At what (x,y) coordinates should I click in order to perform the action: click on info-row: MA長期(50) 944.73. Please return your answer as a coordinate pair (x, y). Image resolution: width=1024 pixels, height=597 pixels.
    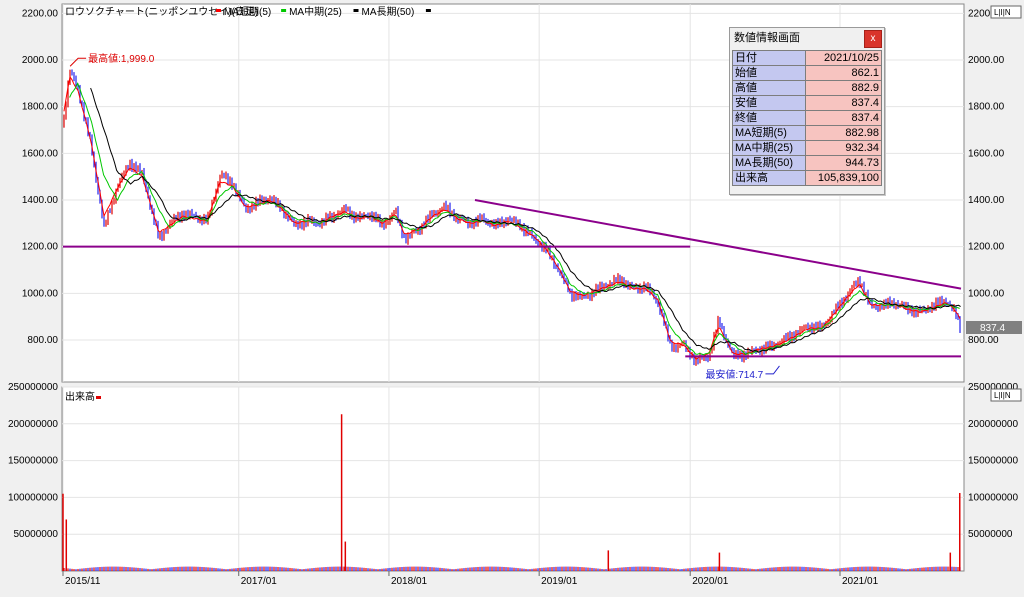
    Looking at the image, I should click on (807, 163).